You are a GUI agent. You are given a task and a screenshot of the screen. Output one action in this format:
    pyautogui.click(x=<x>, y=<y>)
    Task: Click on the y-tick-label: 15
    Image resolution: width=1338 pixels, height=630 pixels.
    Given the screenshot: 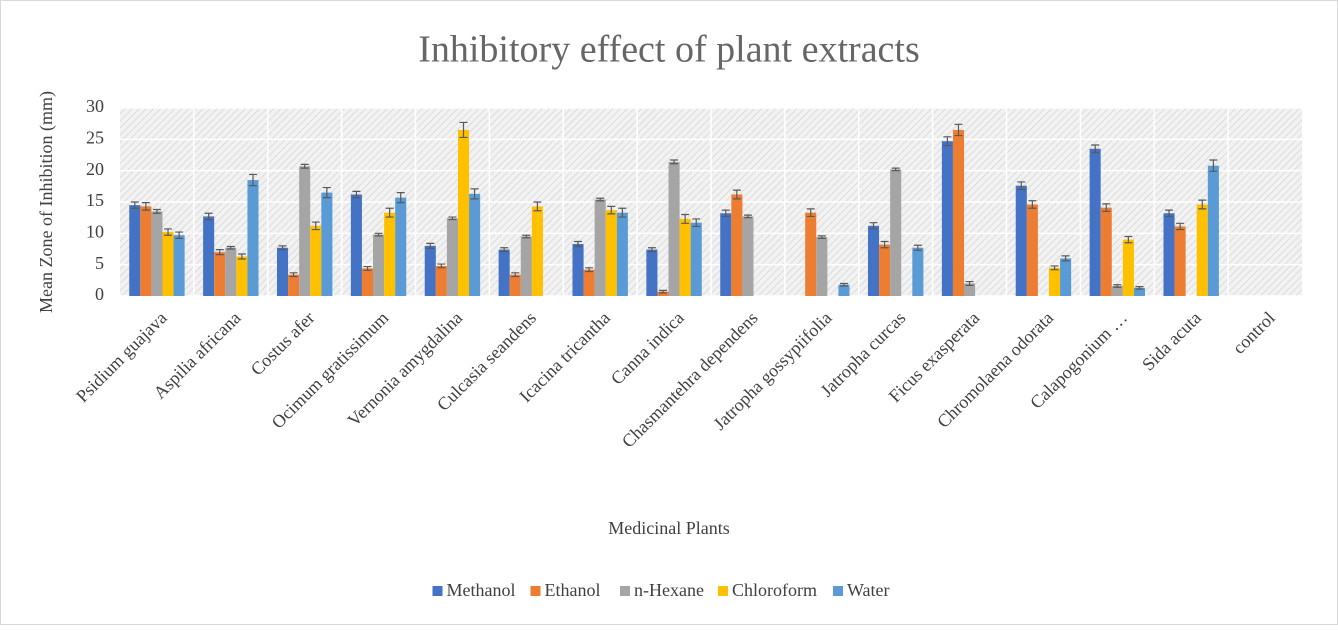 What is the action you would take?
    pyautogui.click(x=95, y=200)
    